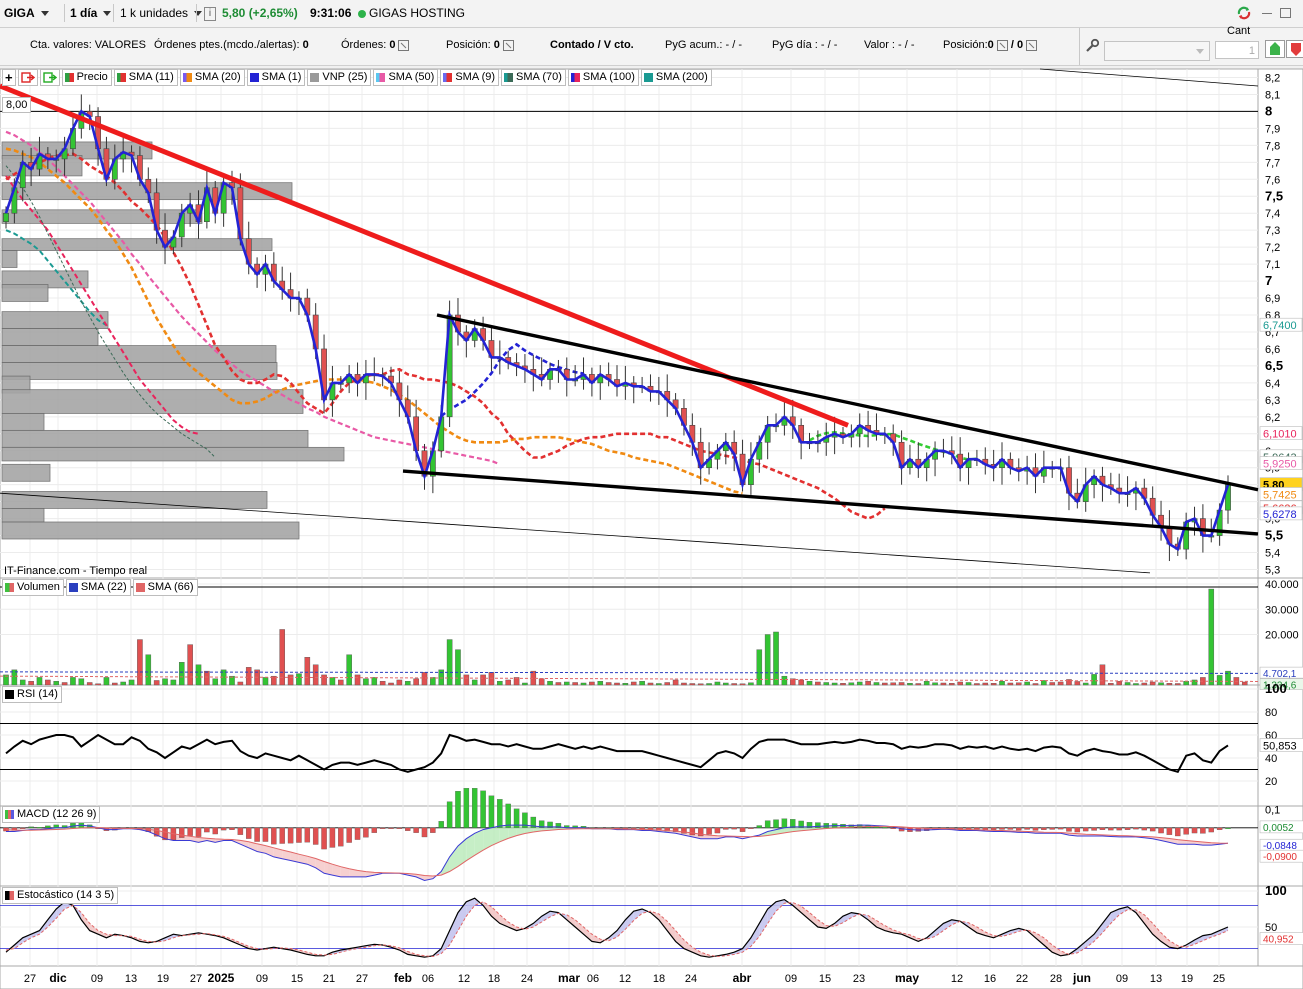 The width and height of the screenshot is (1303, 989). Describe the element at coordinates (60, 895) in the screenshot. I see `legend-item-stoch: Estocástico (14 3 5)` at that location.